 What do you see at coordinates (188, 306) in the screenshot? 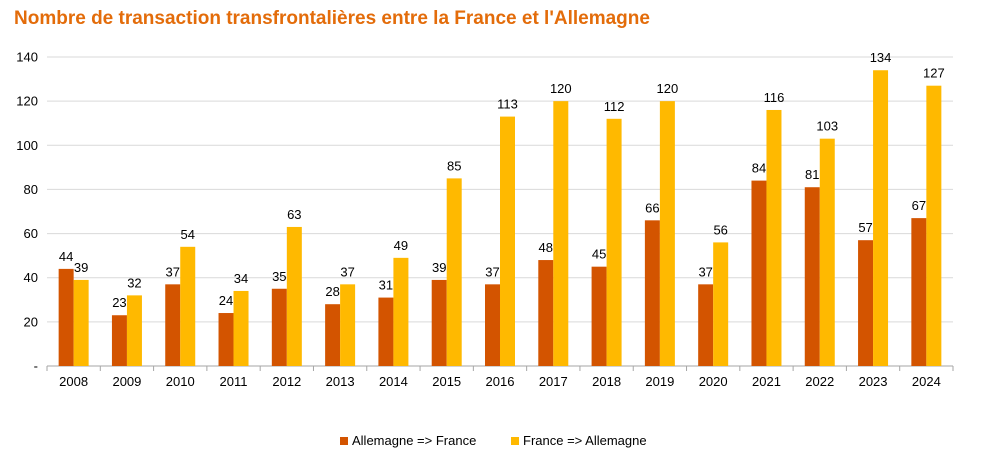
I see `bar-2-2010` at bounding box center [188, 306].